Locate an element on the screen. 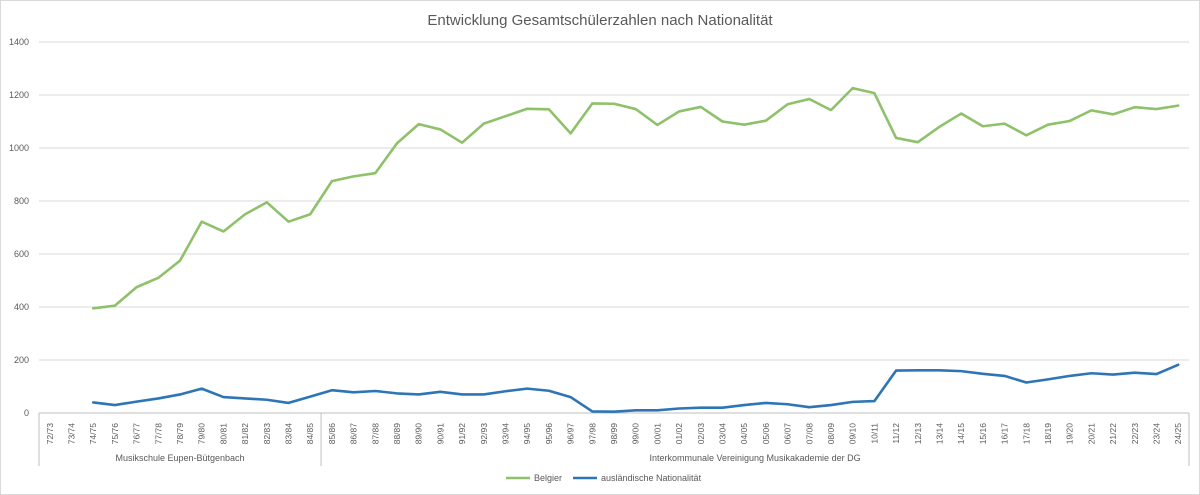 This screenshot has width=1200, height=495. x-tick-label: 85/86 is located at coordinates (332, 434).